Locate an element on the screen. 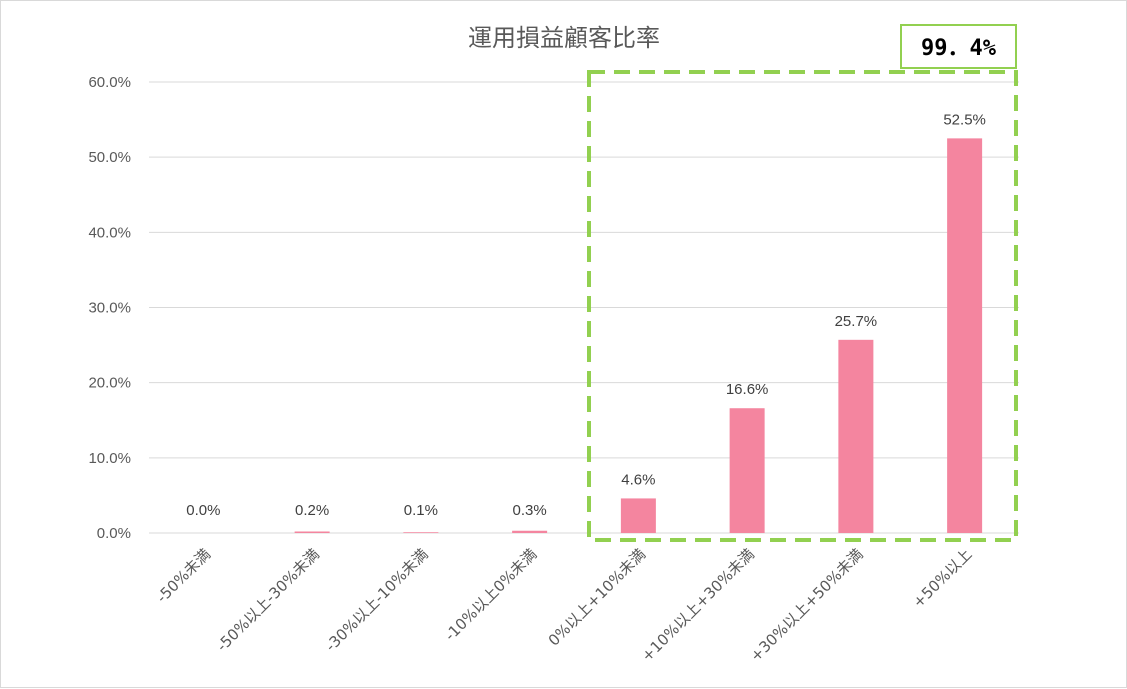  x-tick-label: -50%未満 is located at coordinates (183, 575).